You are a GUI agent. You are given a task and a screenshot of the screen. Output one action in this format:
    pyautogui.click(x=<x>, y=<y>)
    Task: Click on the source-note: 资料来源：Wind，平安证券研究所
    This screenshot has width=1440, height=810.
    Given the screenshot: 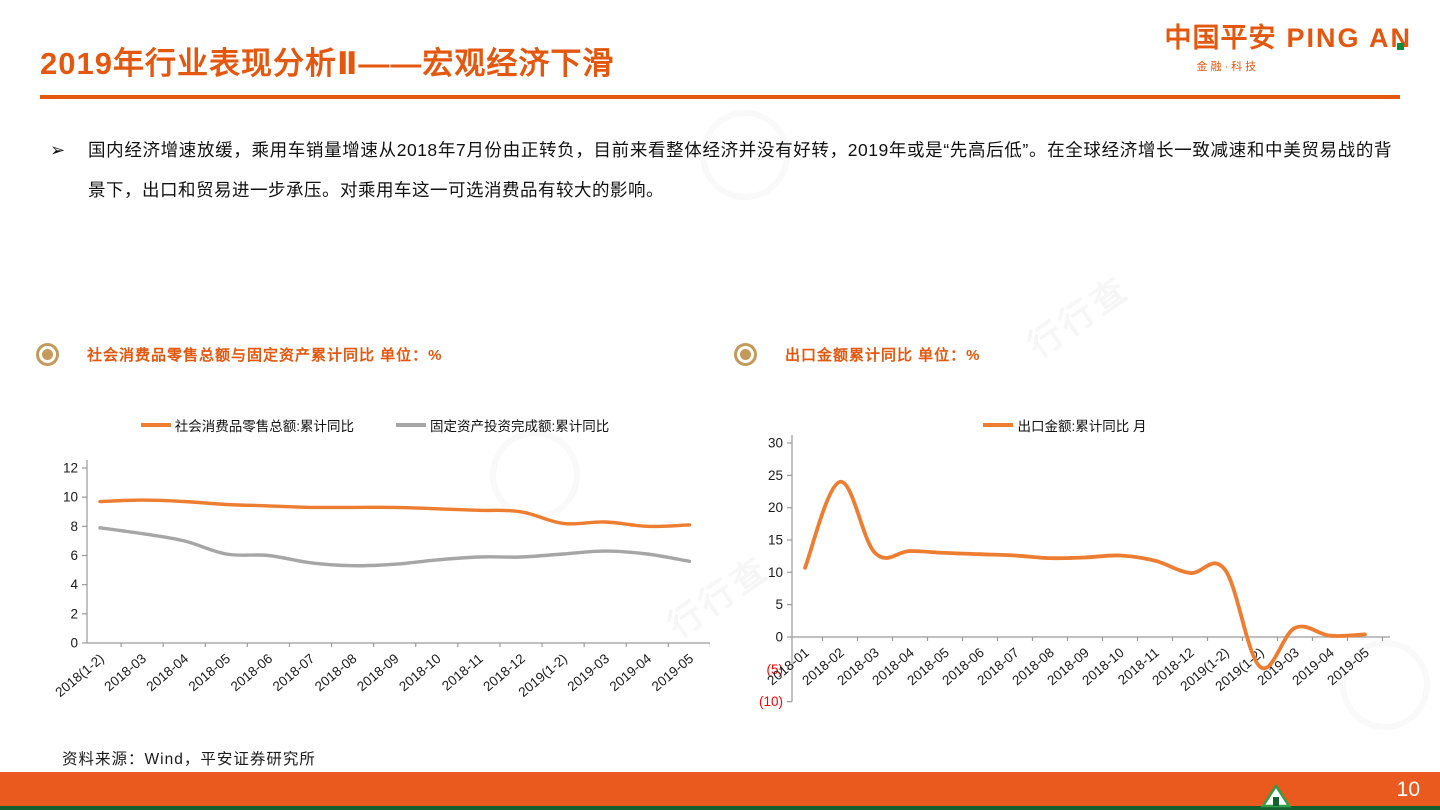 What is the action you would take?
    pyautogui.click(x=189, y=759)
    